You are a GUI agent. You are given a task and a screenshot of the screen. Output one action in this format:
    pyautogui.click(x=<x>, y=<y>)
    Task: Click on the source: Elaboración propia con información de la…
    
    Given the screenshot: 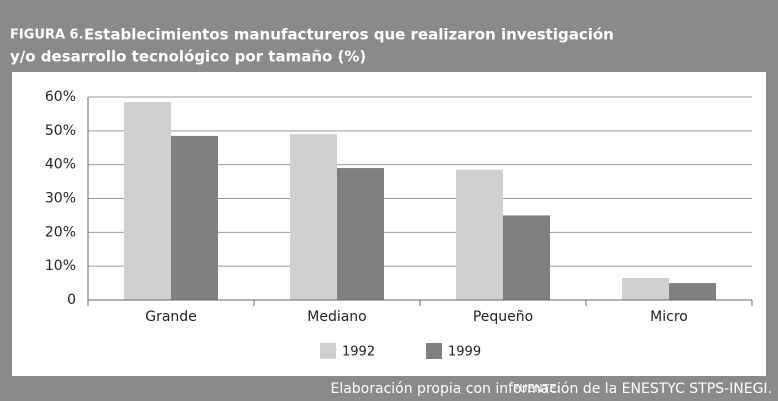 What is the action you would take?
    pyautogui.click(x=551, y=389)
    